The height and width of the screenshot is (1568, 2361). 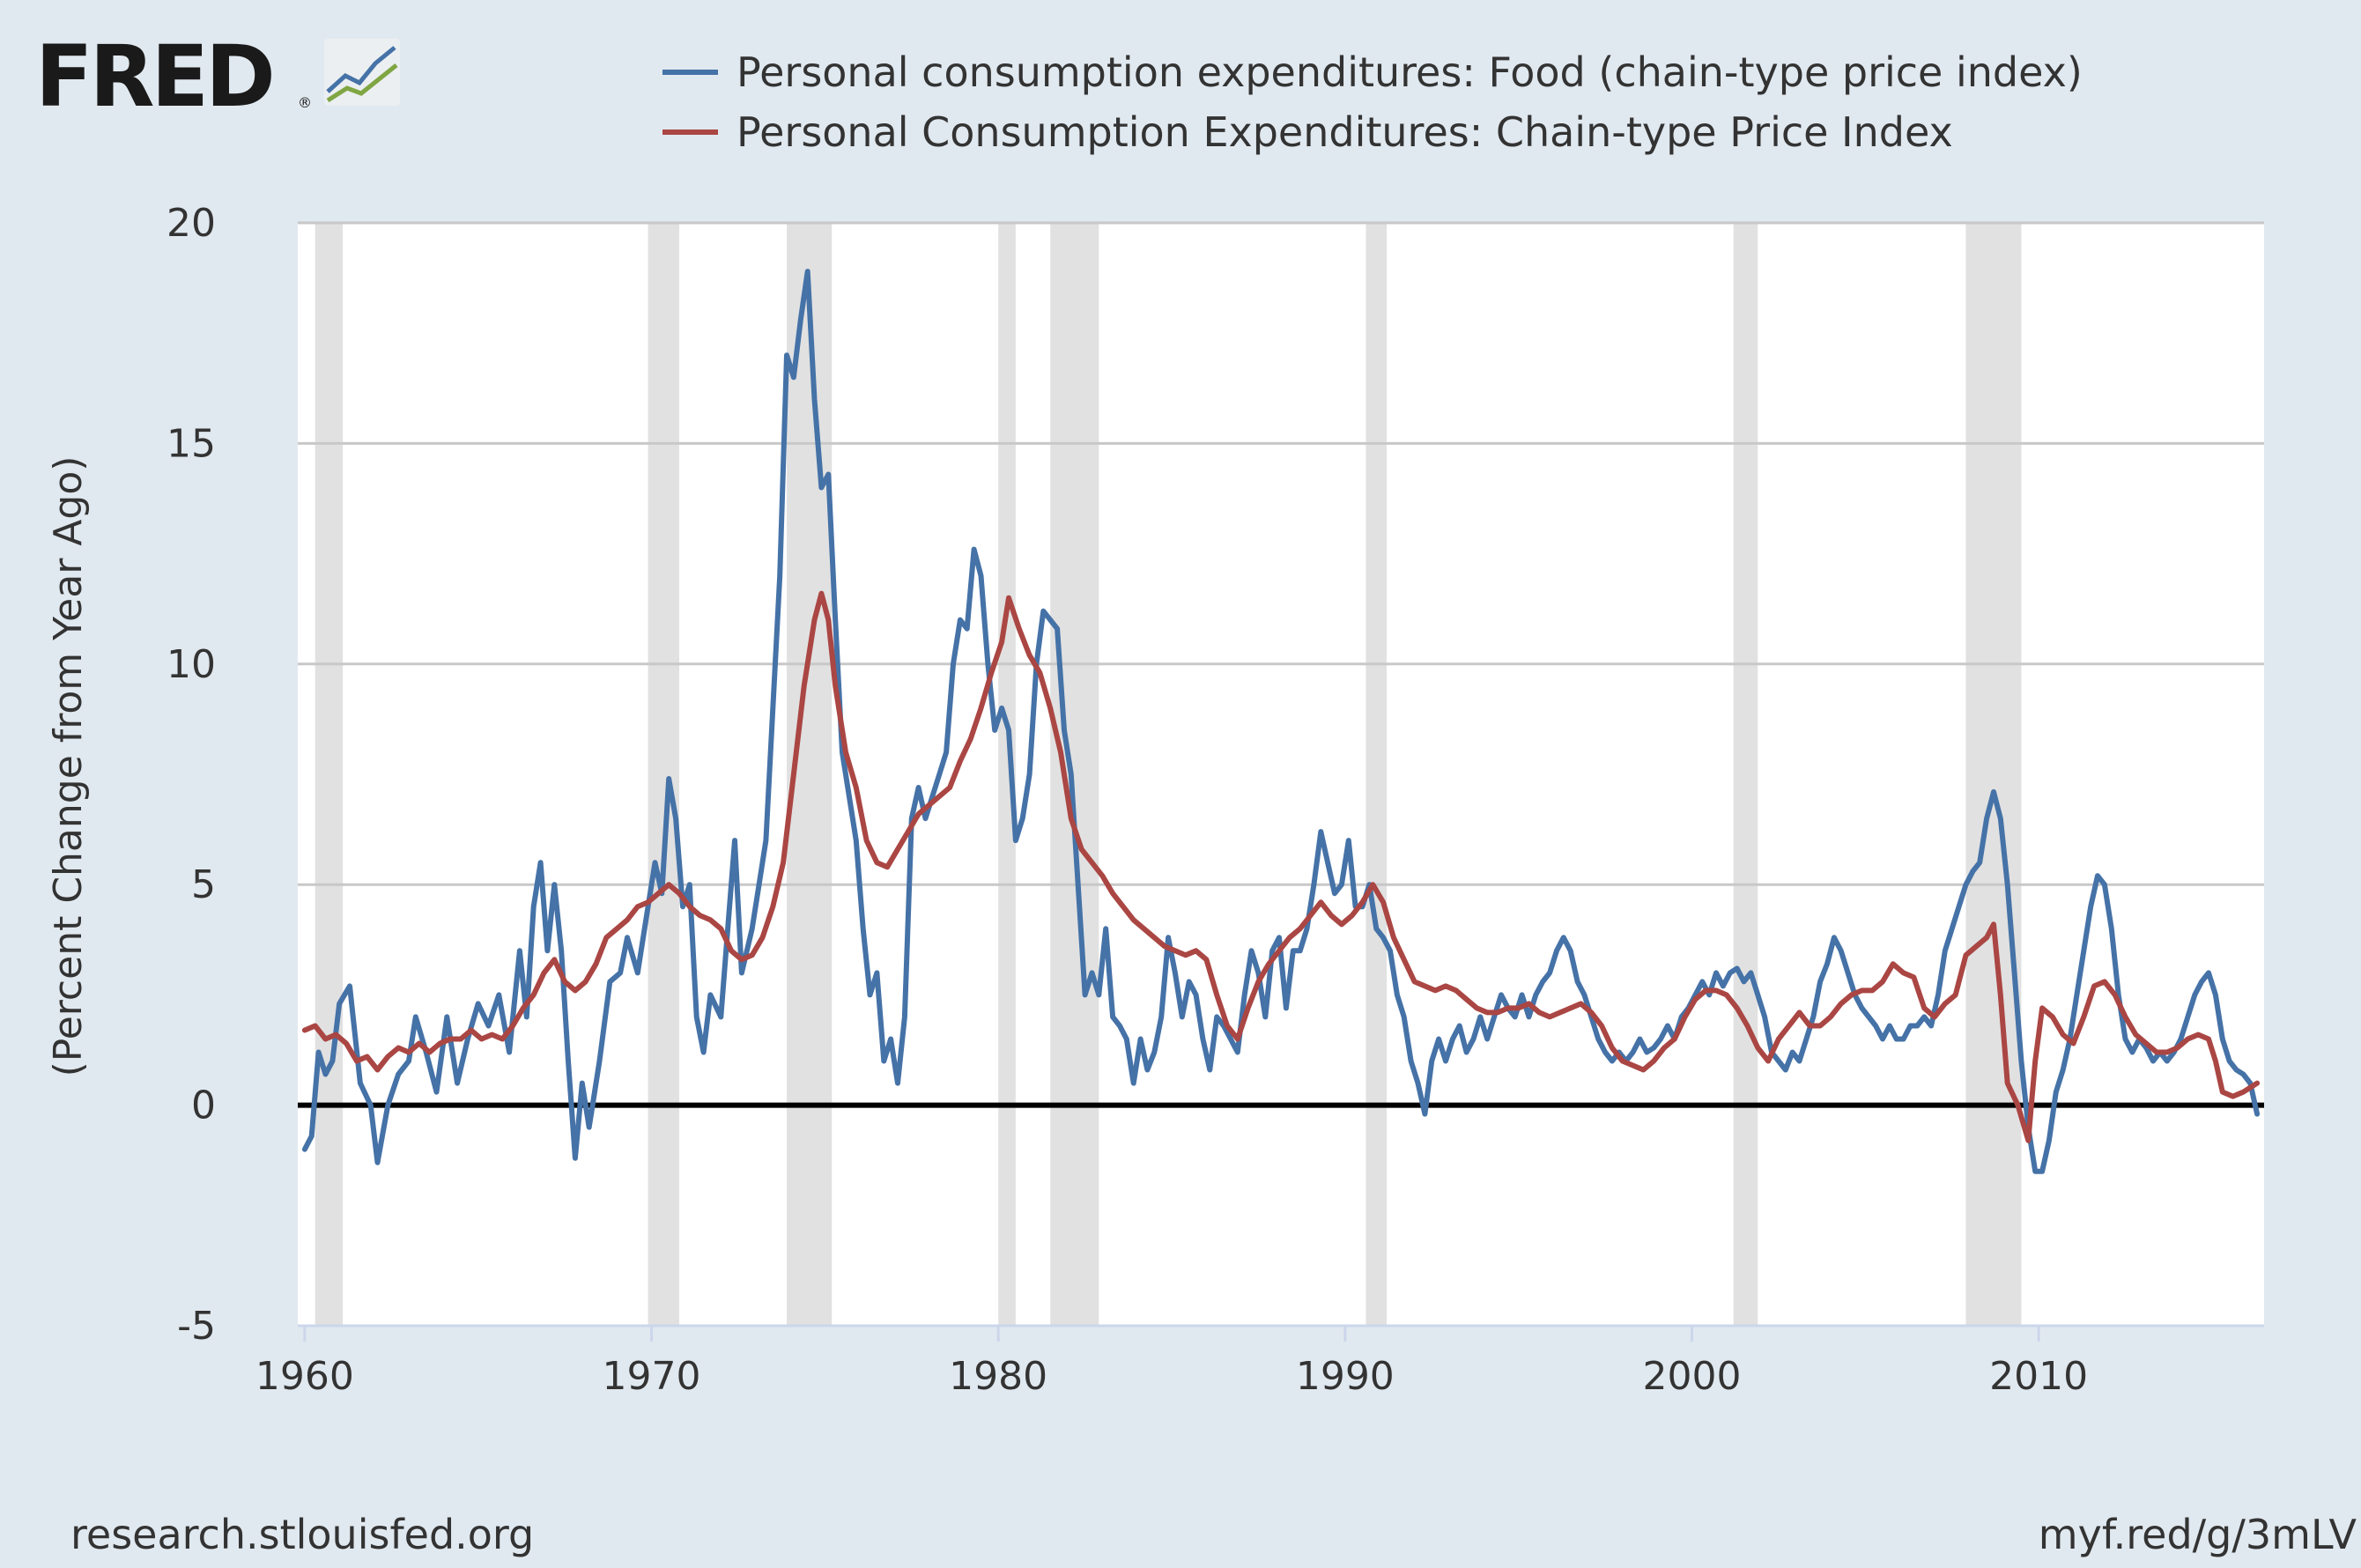 What do you see at coordinates (1345, 1376) in the screenshot?
I see `x-tick-label: 1990` at bounding box center [1345, 1376].